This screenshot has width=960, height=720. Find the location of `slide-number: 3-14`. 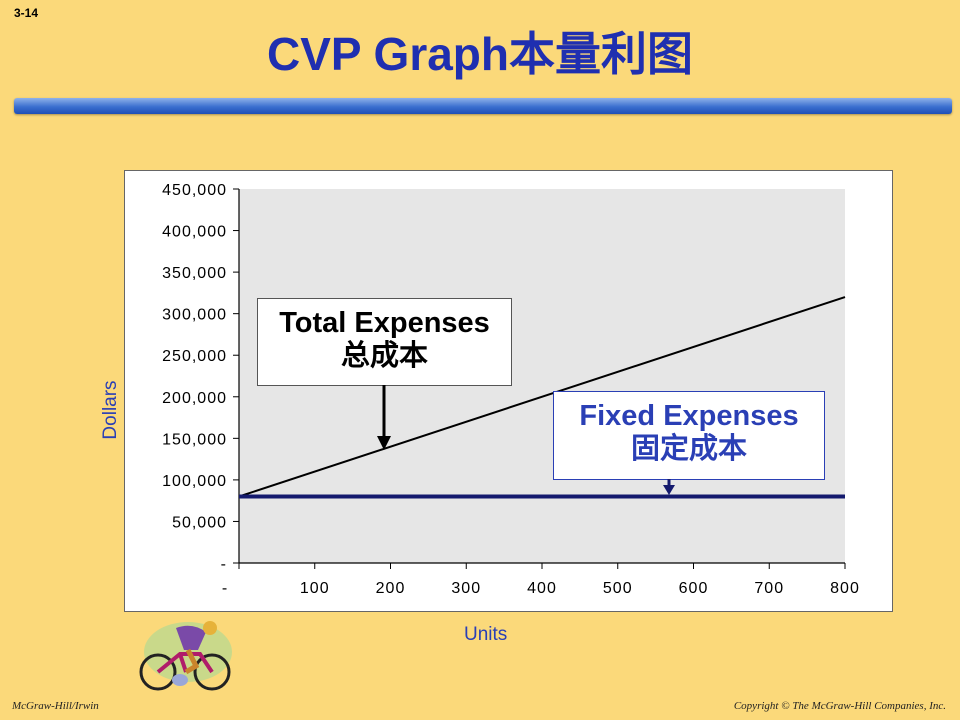

slide-number: 3-14 is located at coordinates (26, 13).